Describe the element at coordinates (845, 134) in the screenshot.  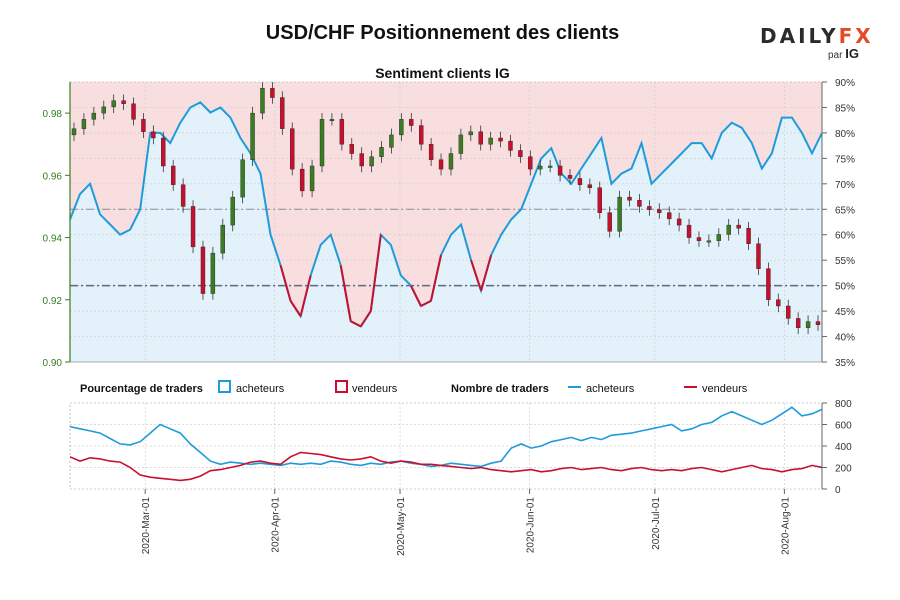
I see `percent-tick-label: 80%` at that location.